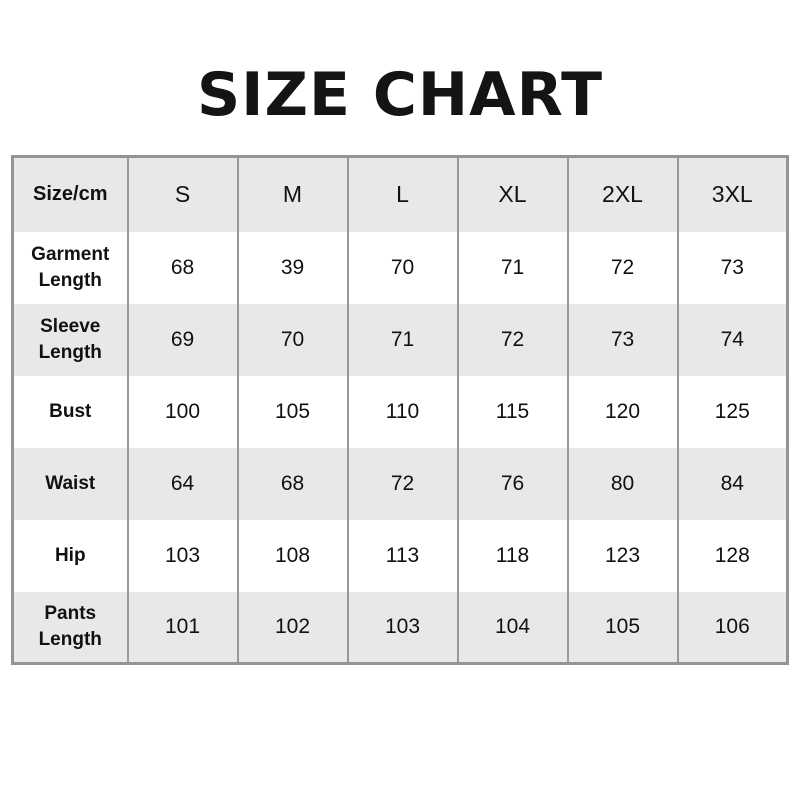 This screenshot has width=800, height=800. I want to click on table-row-sleeve-length: Sleeve Length 69 70 71 72 73 74, so click(400, 339).